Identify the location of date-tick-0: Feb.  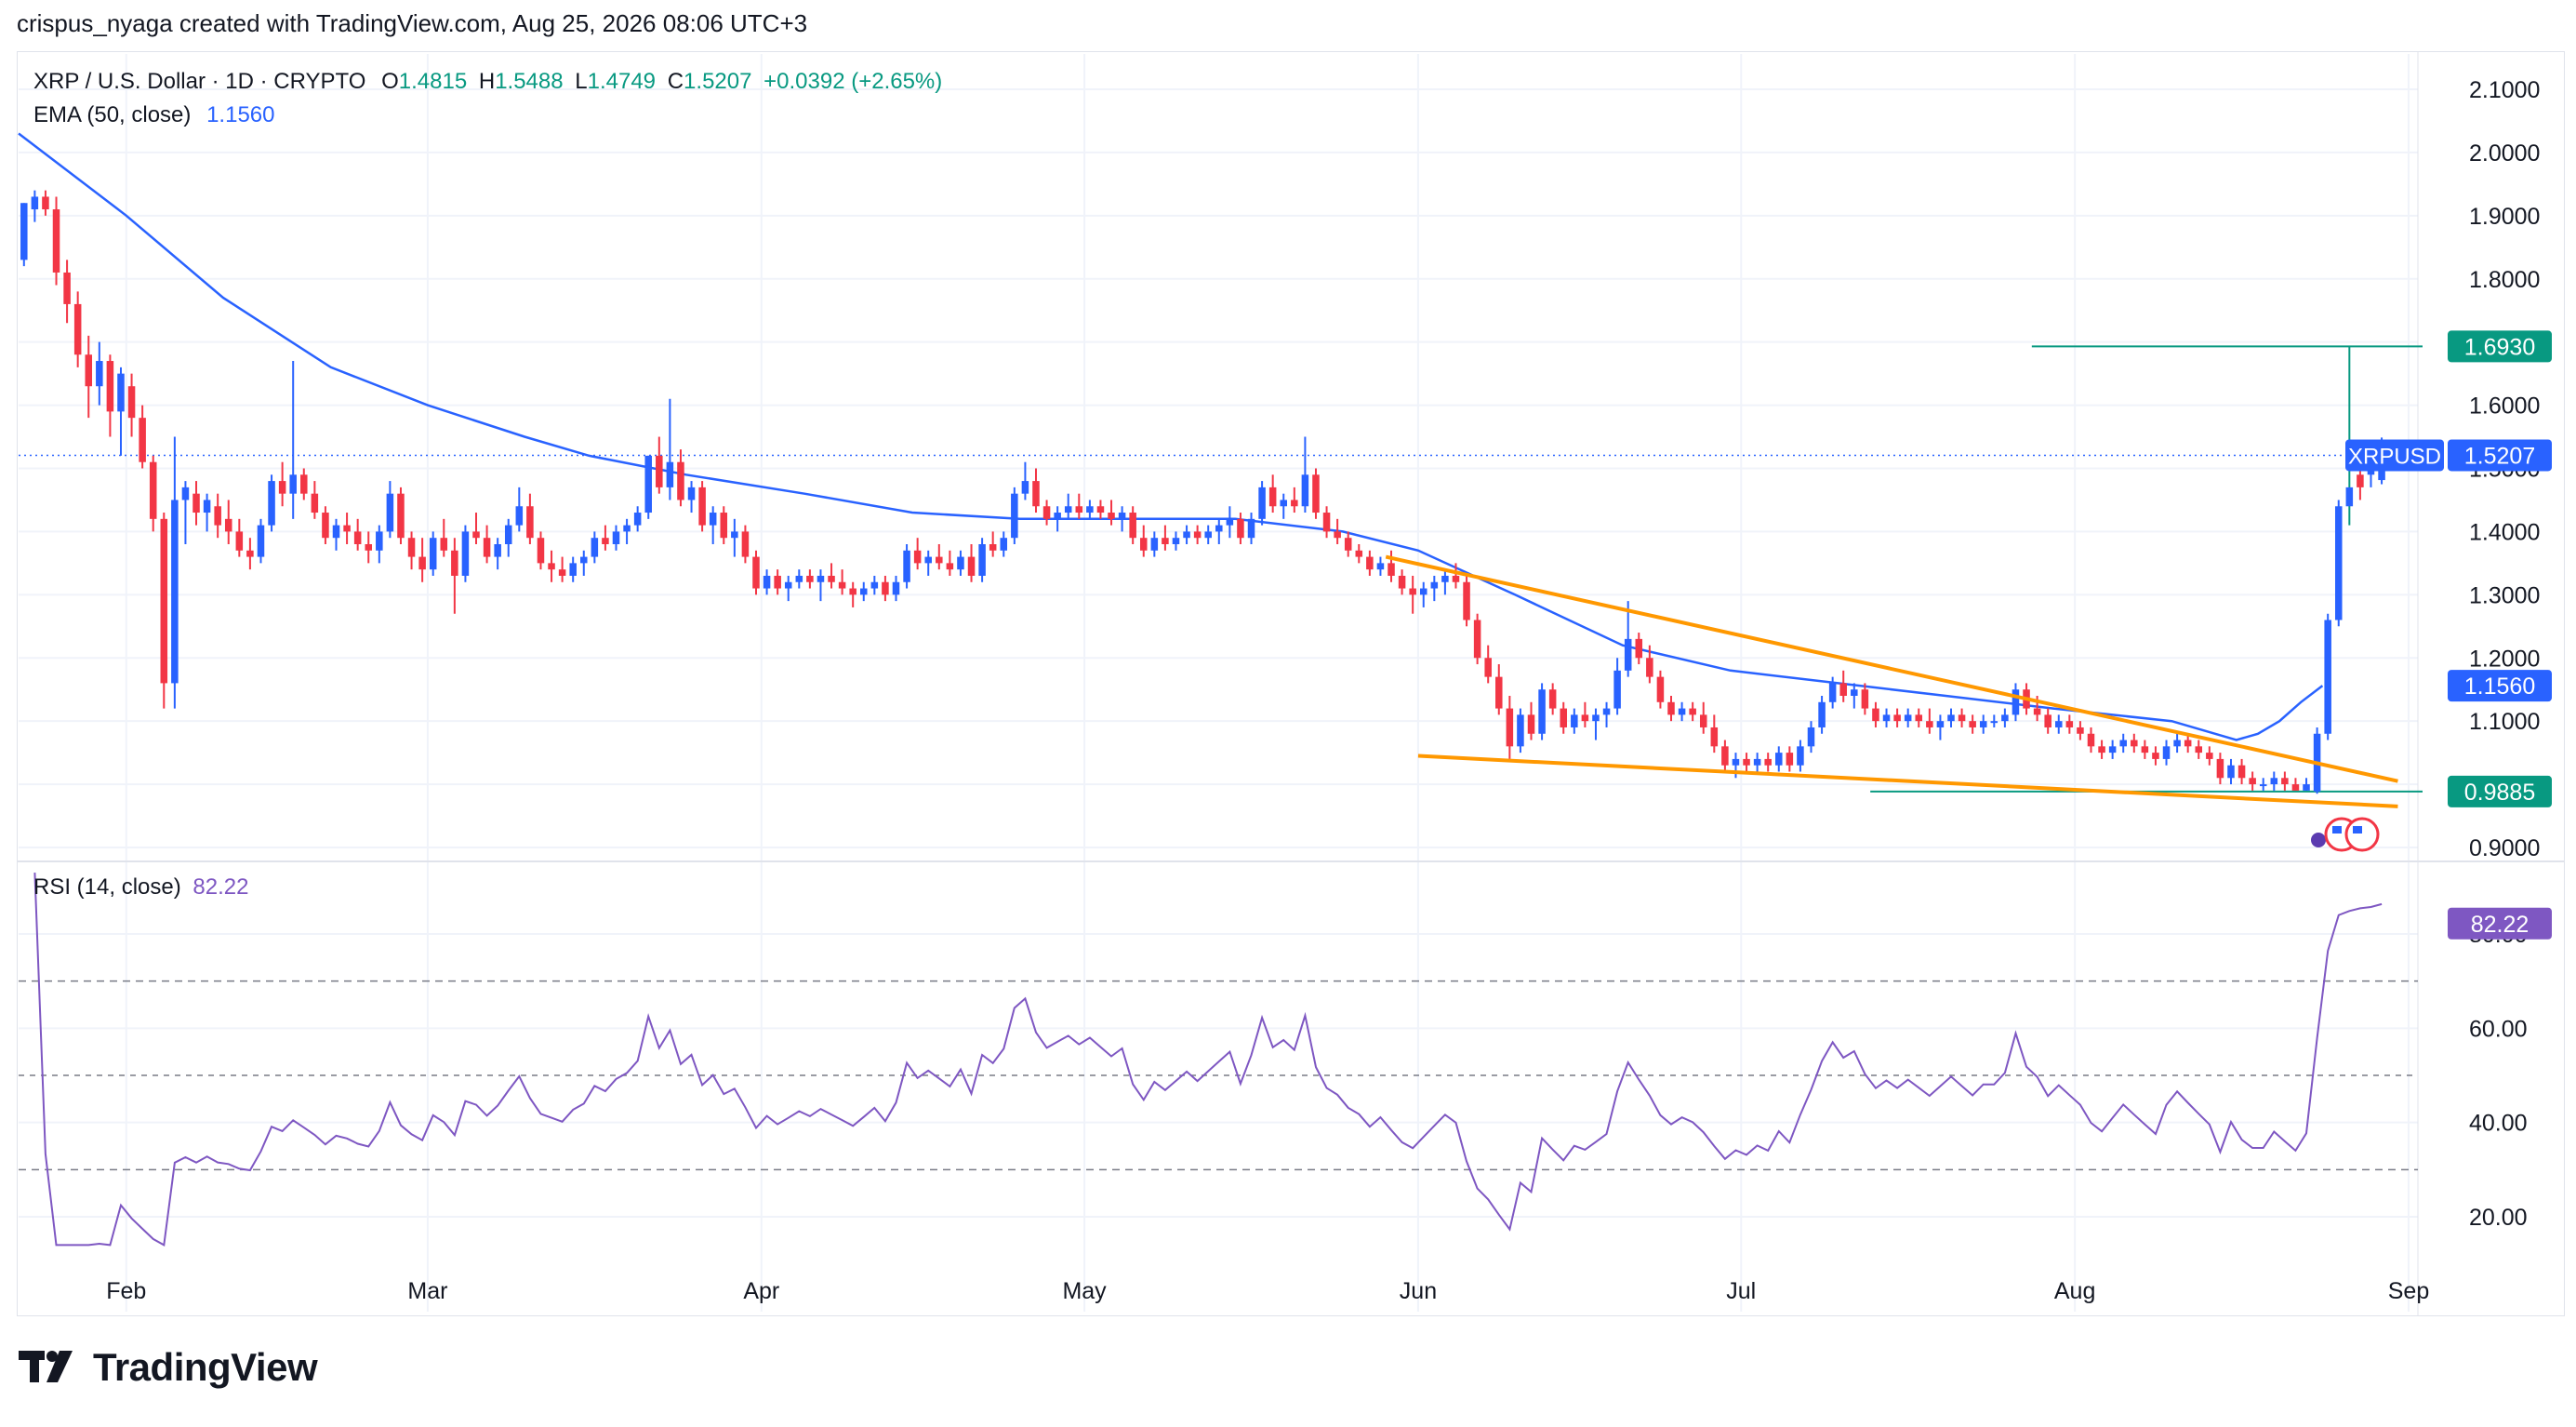
(126, 1291).